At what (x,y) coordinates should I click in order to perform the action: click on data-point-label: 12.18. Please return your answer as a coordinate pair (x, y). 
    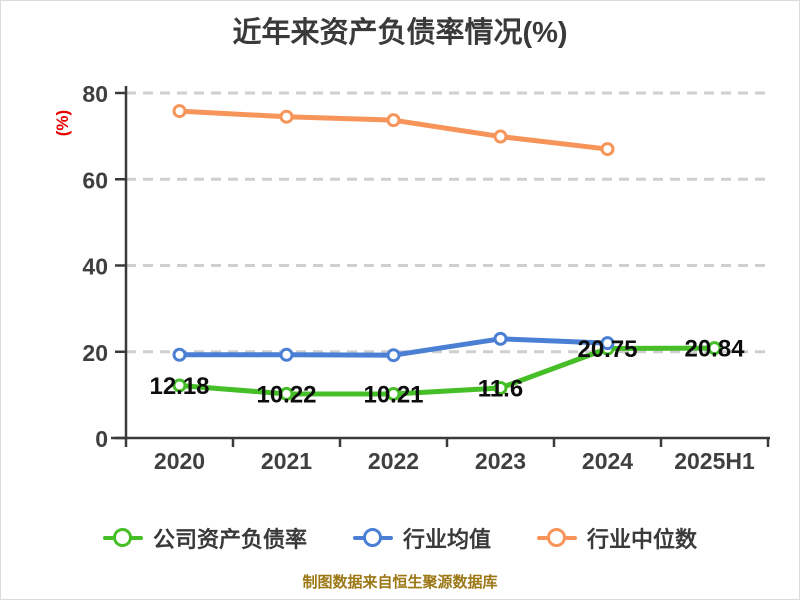
    Looking at the image, I should click on (179, 386).